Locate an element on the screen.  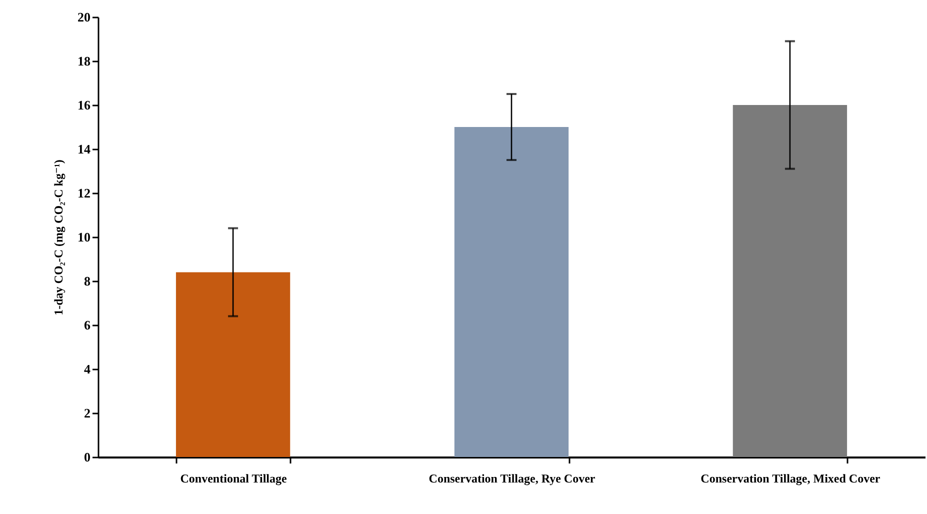
x-tick-label: Conventional Tillage is located at coordinates (234, 479).